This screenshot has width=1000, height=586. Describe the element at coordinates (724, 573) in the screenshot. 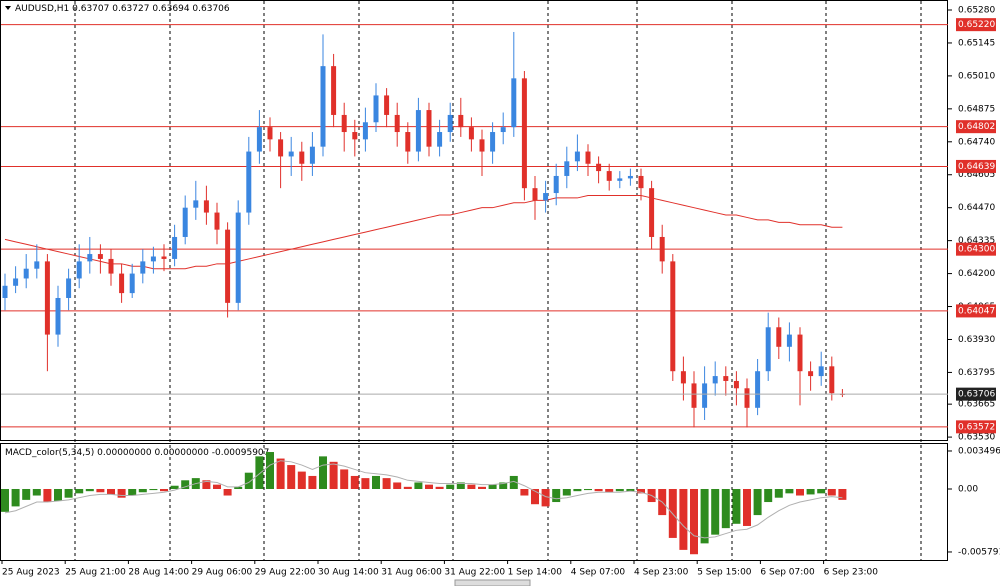

I see `x-tick-label: 5 Sep 15:00` at that location.